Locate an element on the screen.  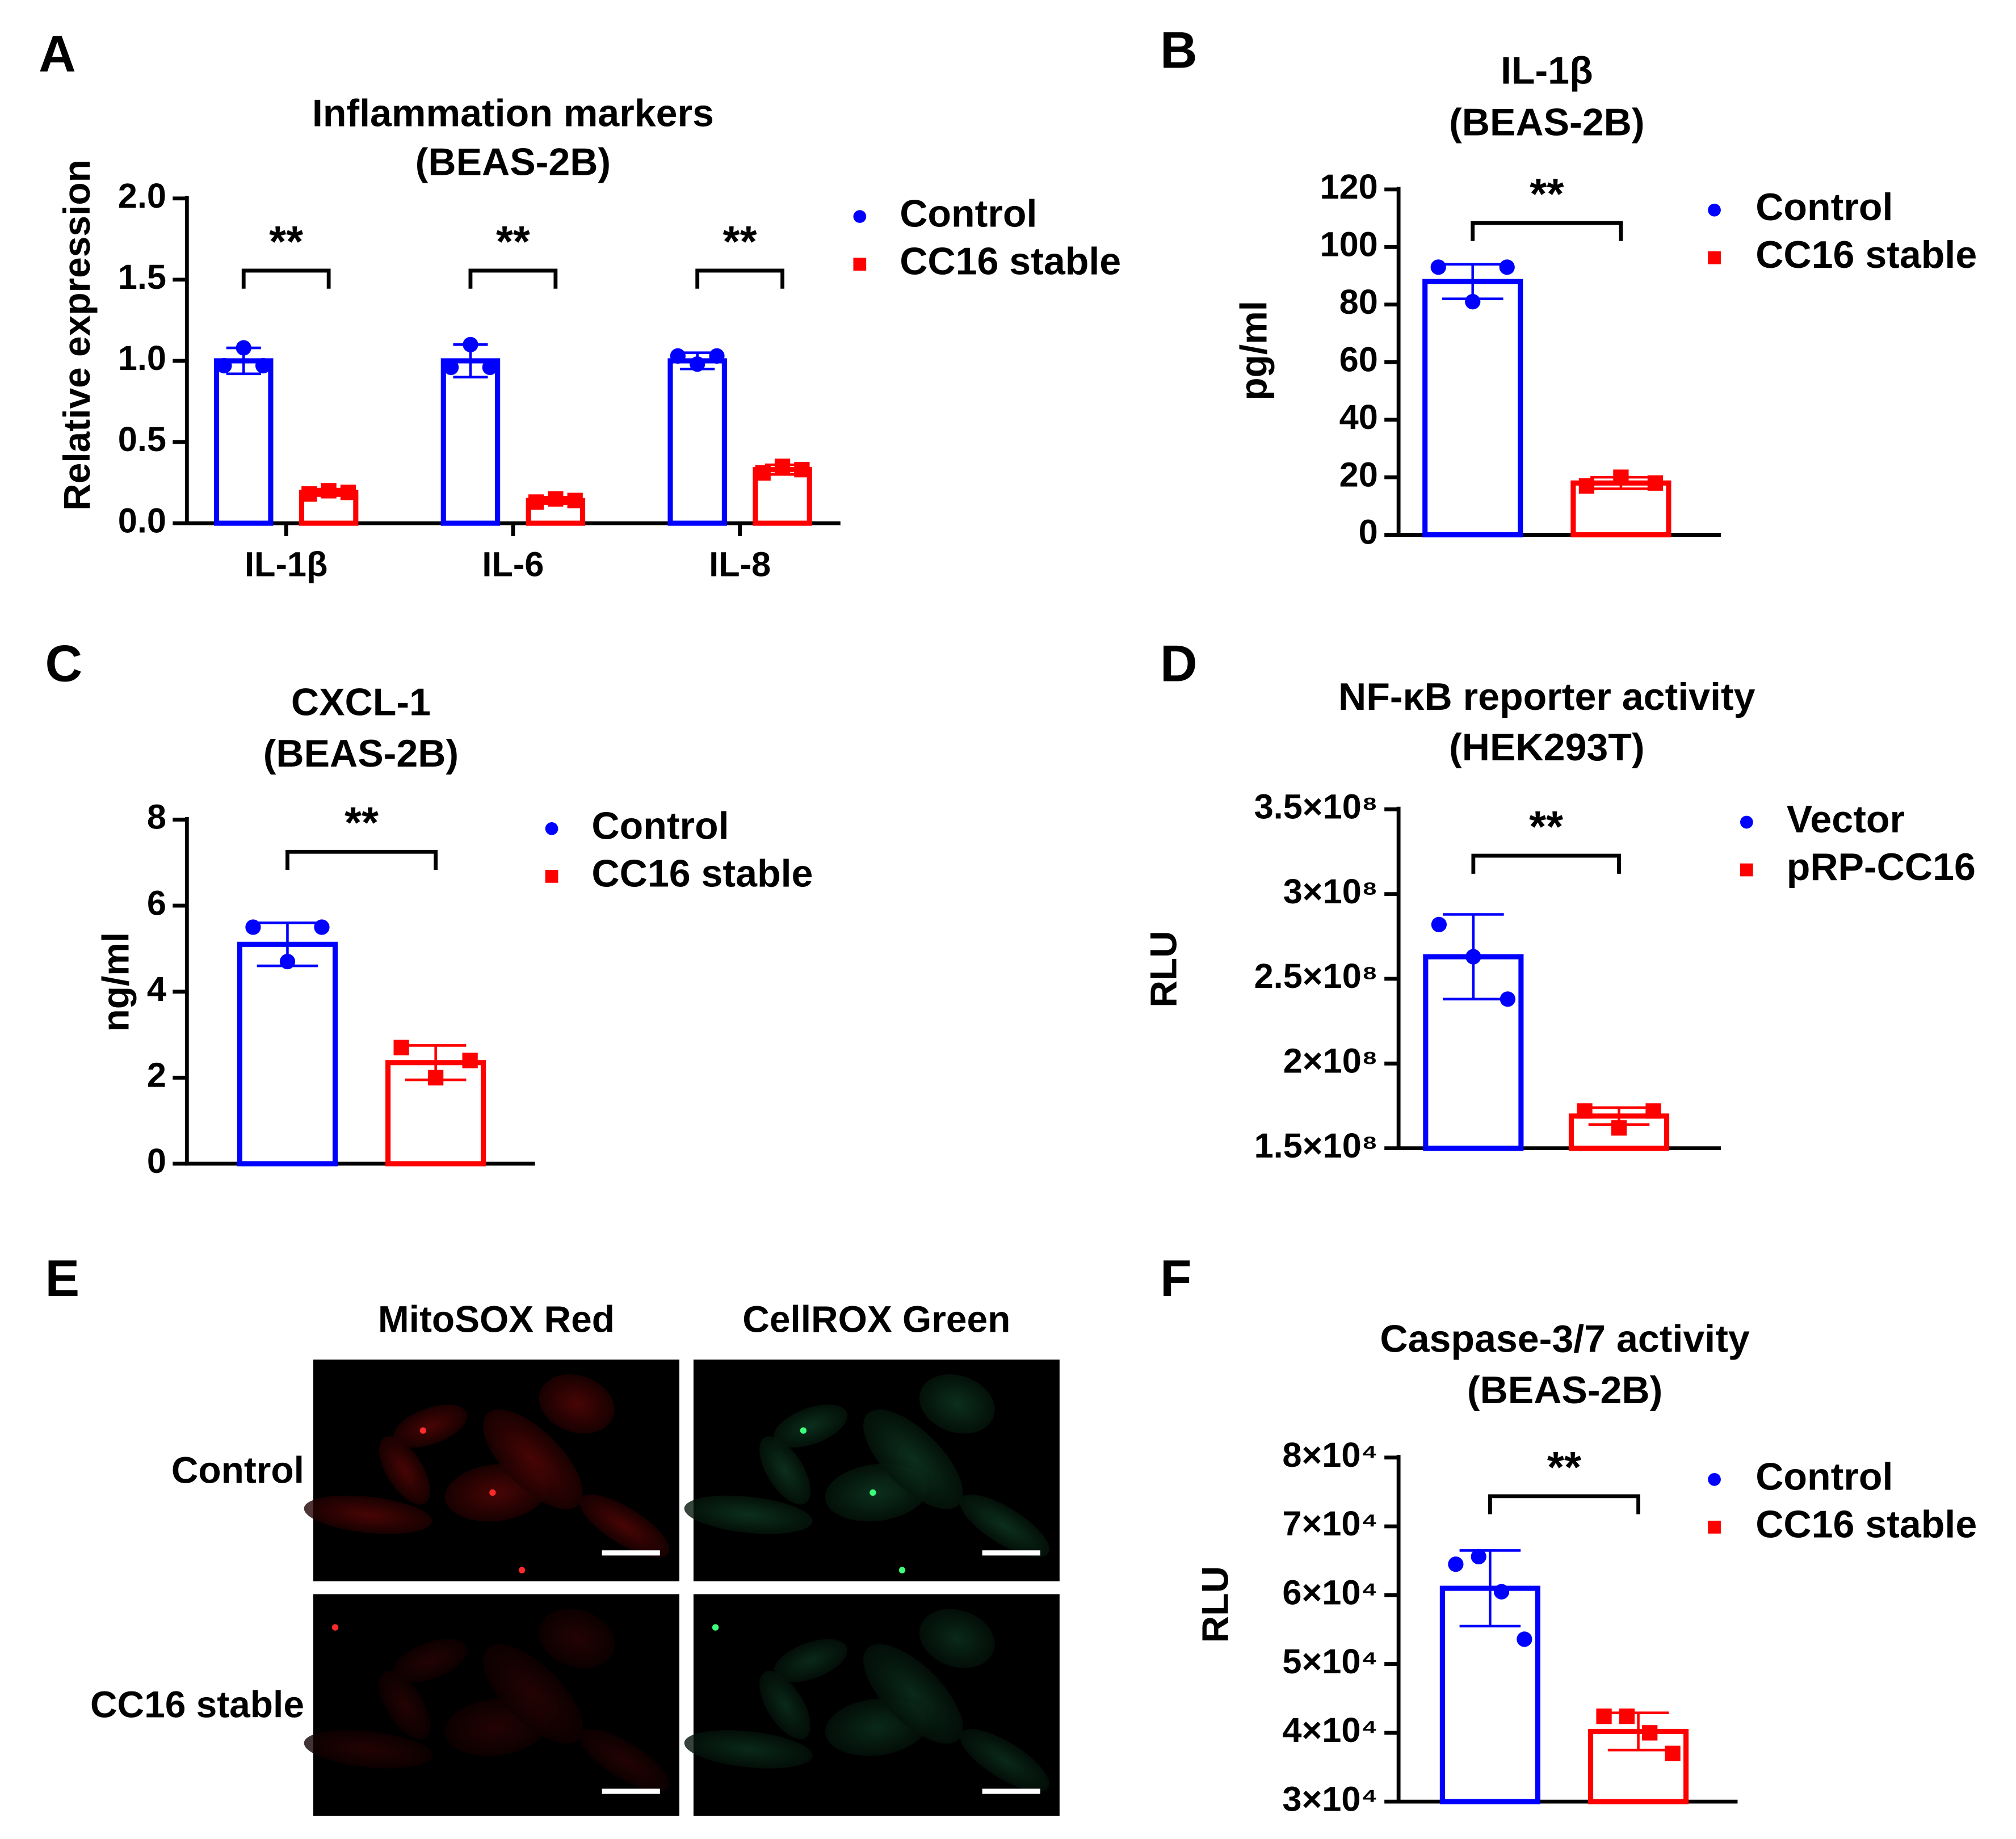
panel-letter: E is located at coordinates (62, 1278).